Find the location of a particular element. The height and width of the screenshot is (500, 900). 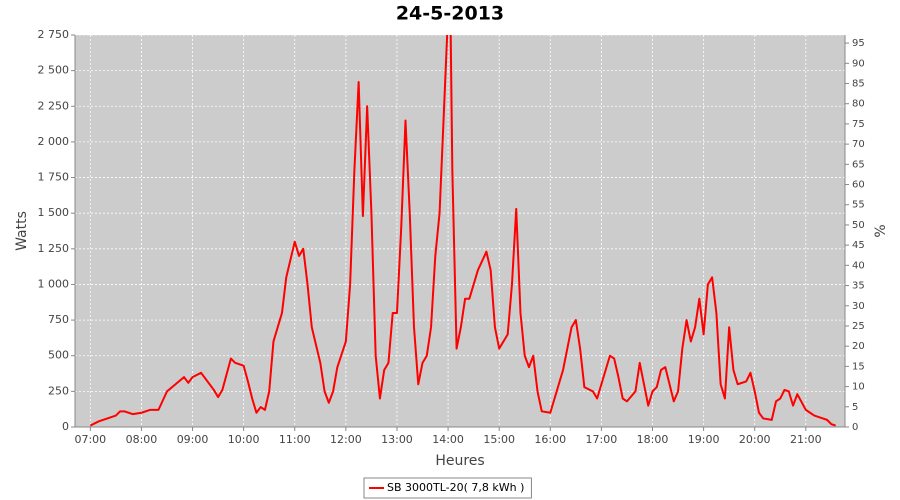

x-tick-label: 16:00 is located at coordinates (550, 439).